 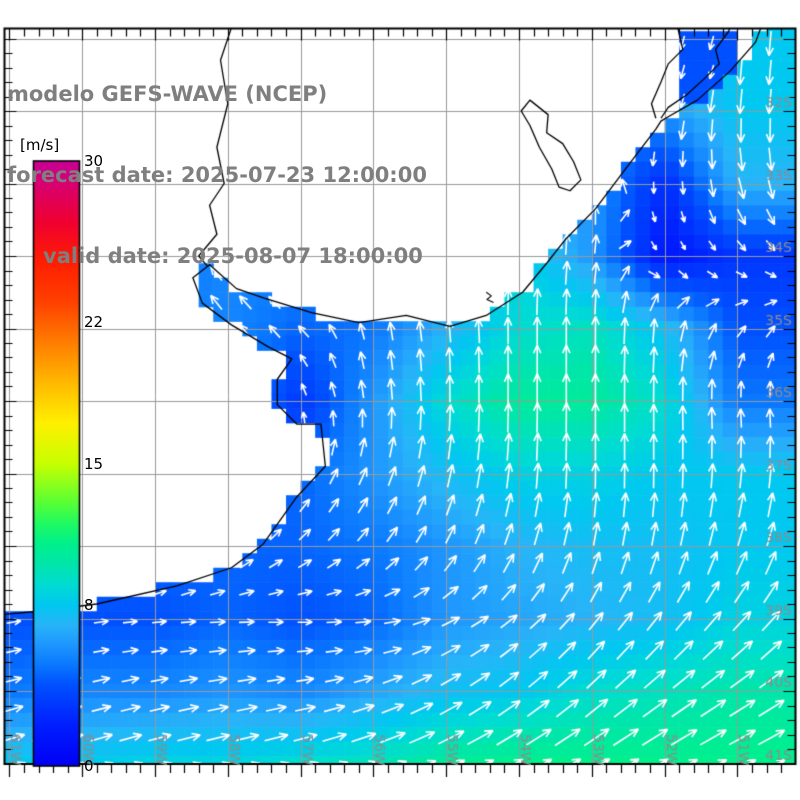 What do you see at coordinates (40, 145) in the screenshot?
I see `colorbar-unit-label: [m/s]` at bounding box center [40, 145].